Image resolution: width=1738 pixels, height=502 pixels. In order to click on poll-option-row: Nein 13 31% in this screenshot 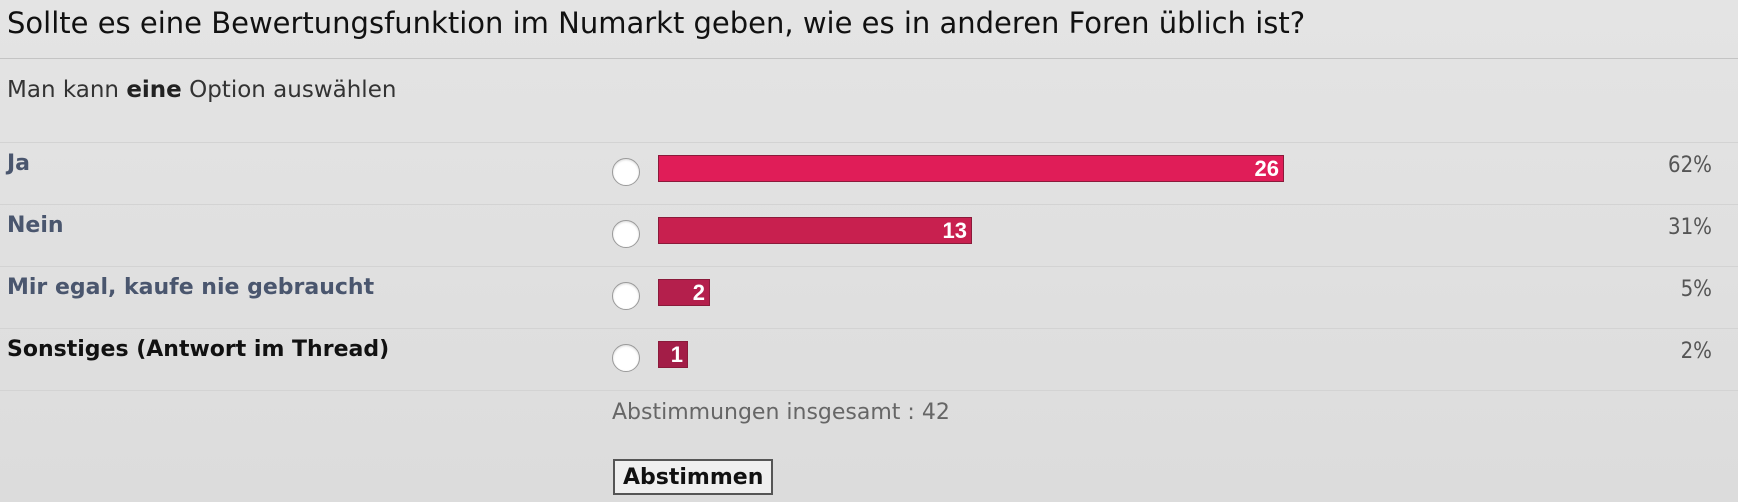, I will do `click(869, 235)`.